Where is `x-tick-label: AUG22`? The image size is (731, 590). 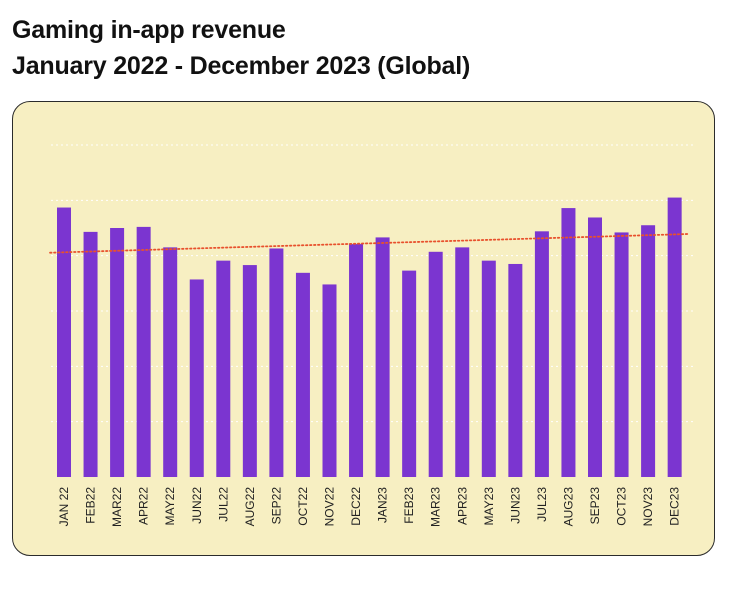
x-tick-label: AUG22 is located at coordinates (250, 507).